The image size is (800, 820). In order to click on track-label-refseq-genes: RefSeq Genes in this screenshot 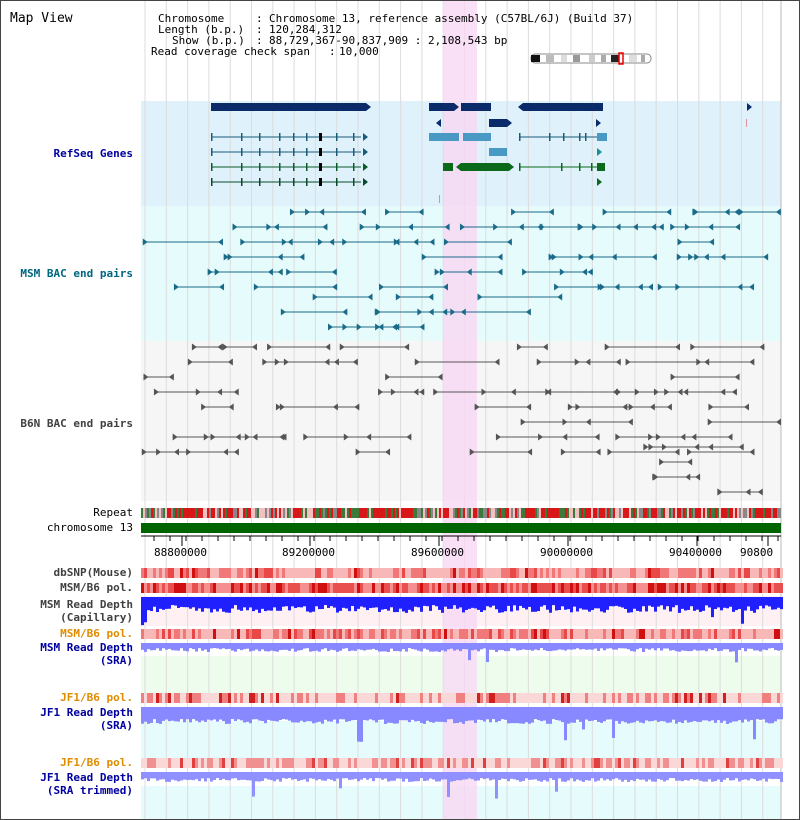, I will do `click(93, 153)`.